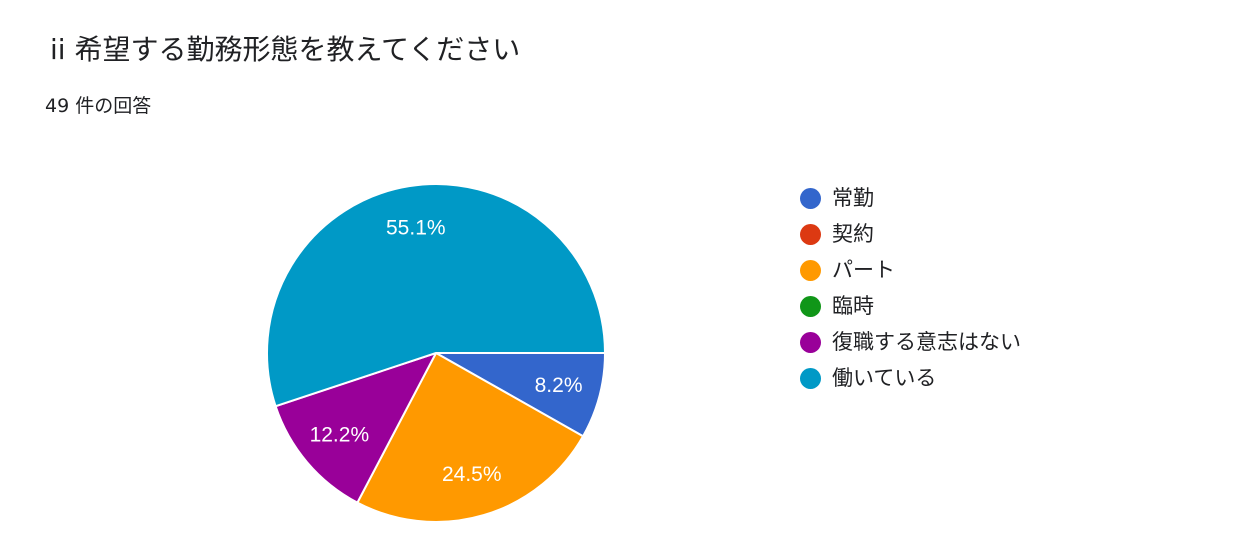 The height and width of the screenshot is (539, 1251). I want to click on legend-item: パート, so click(910, 270).